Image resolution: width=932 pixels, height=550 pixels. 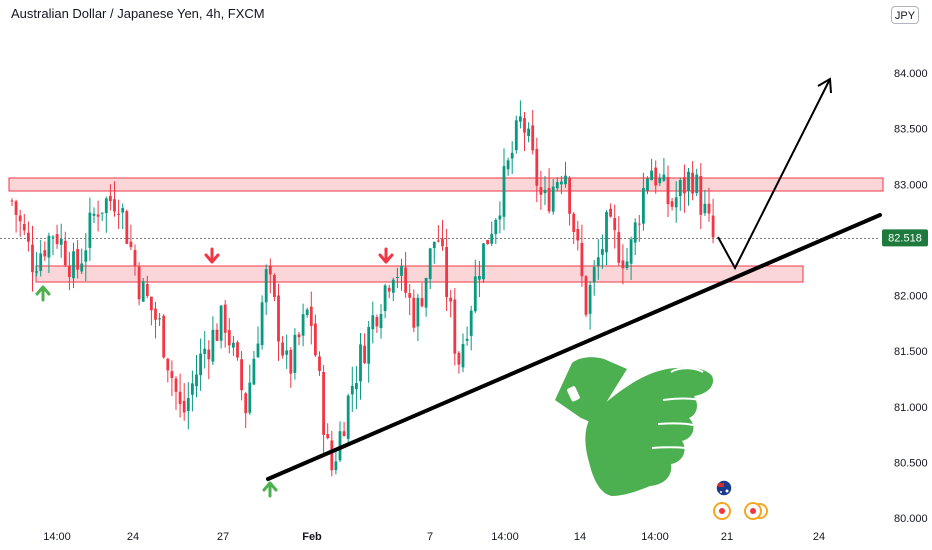 What do you see at coordinates (911, 352) in the screenshot?
I see `y-tick-label: 81.500` at bounding box center [911, 352].